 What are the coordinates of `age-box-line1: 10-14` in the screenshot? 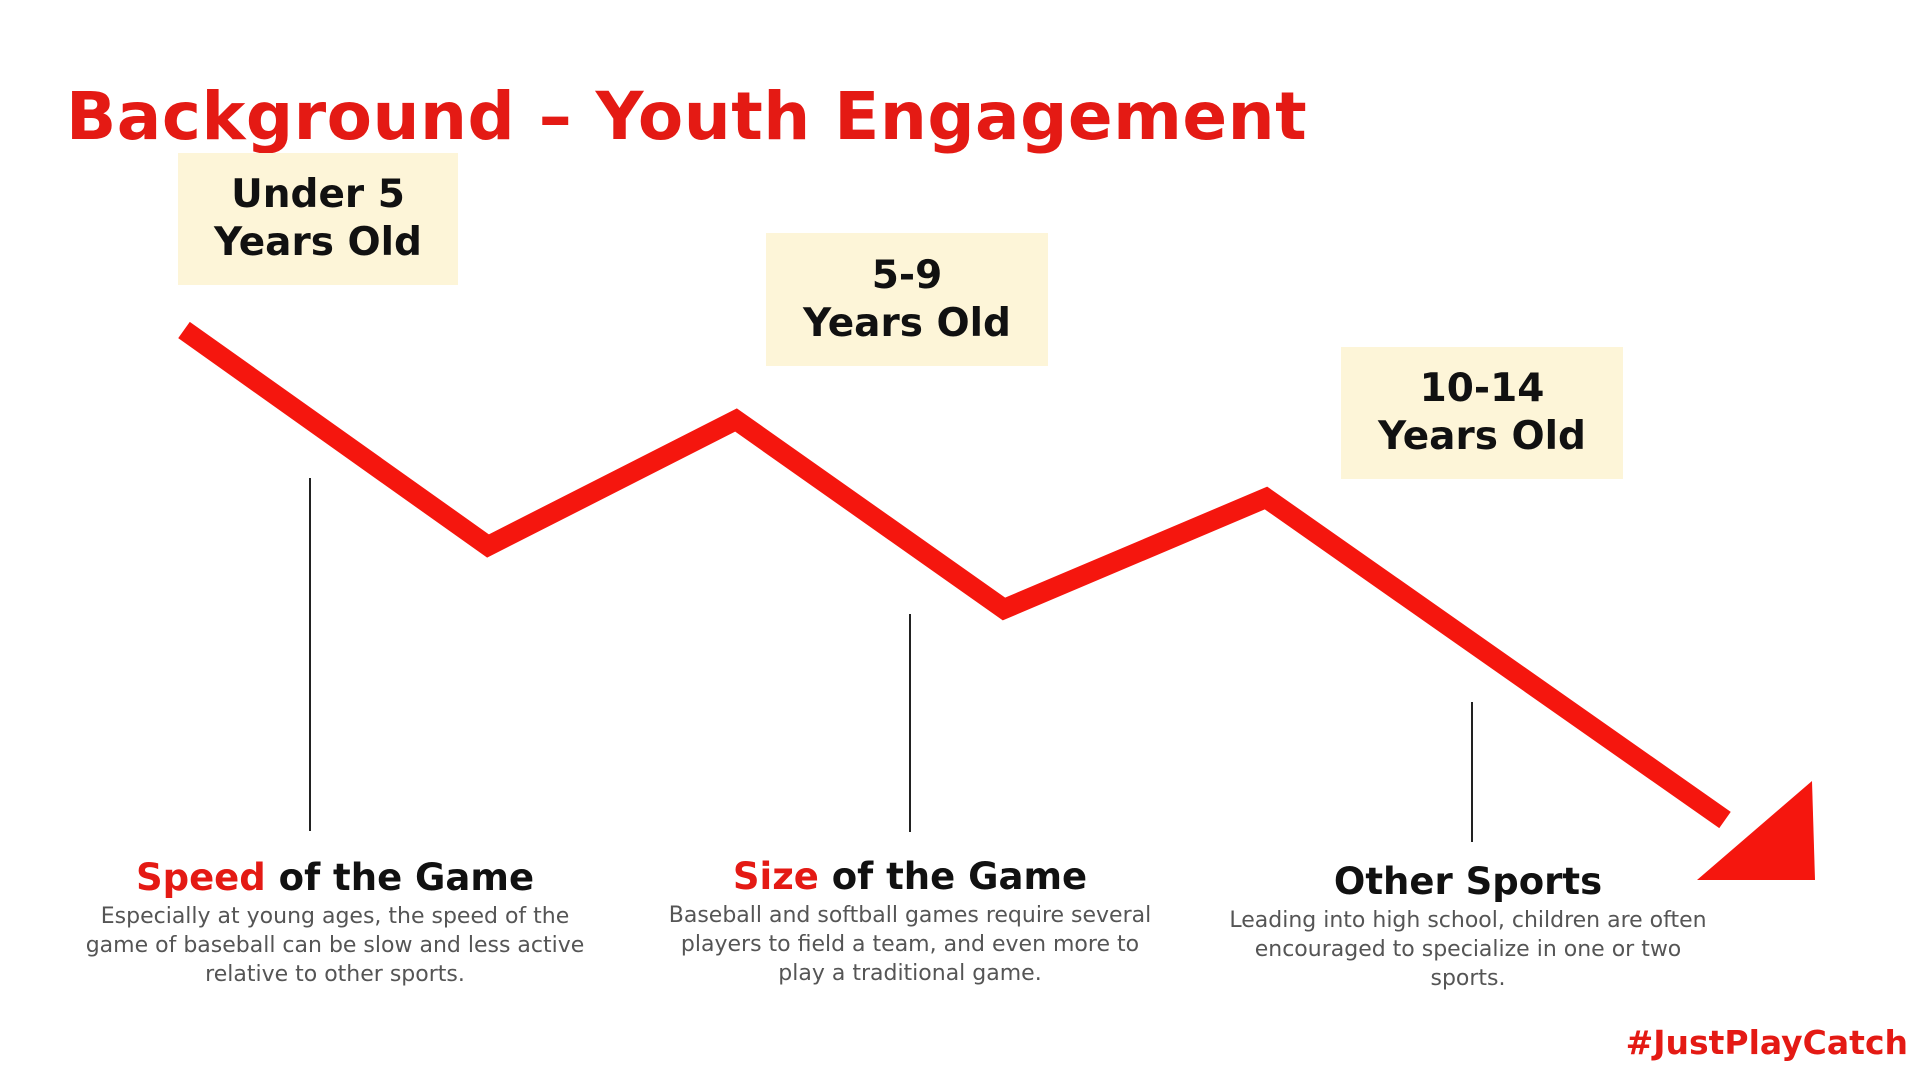 It's located at (1482, 388).